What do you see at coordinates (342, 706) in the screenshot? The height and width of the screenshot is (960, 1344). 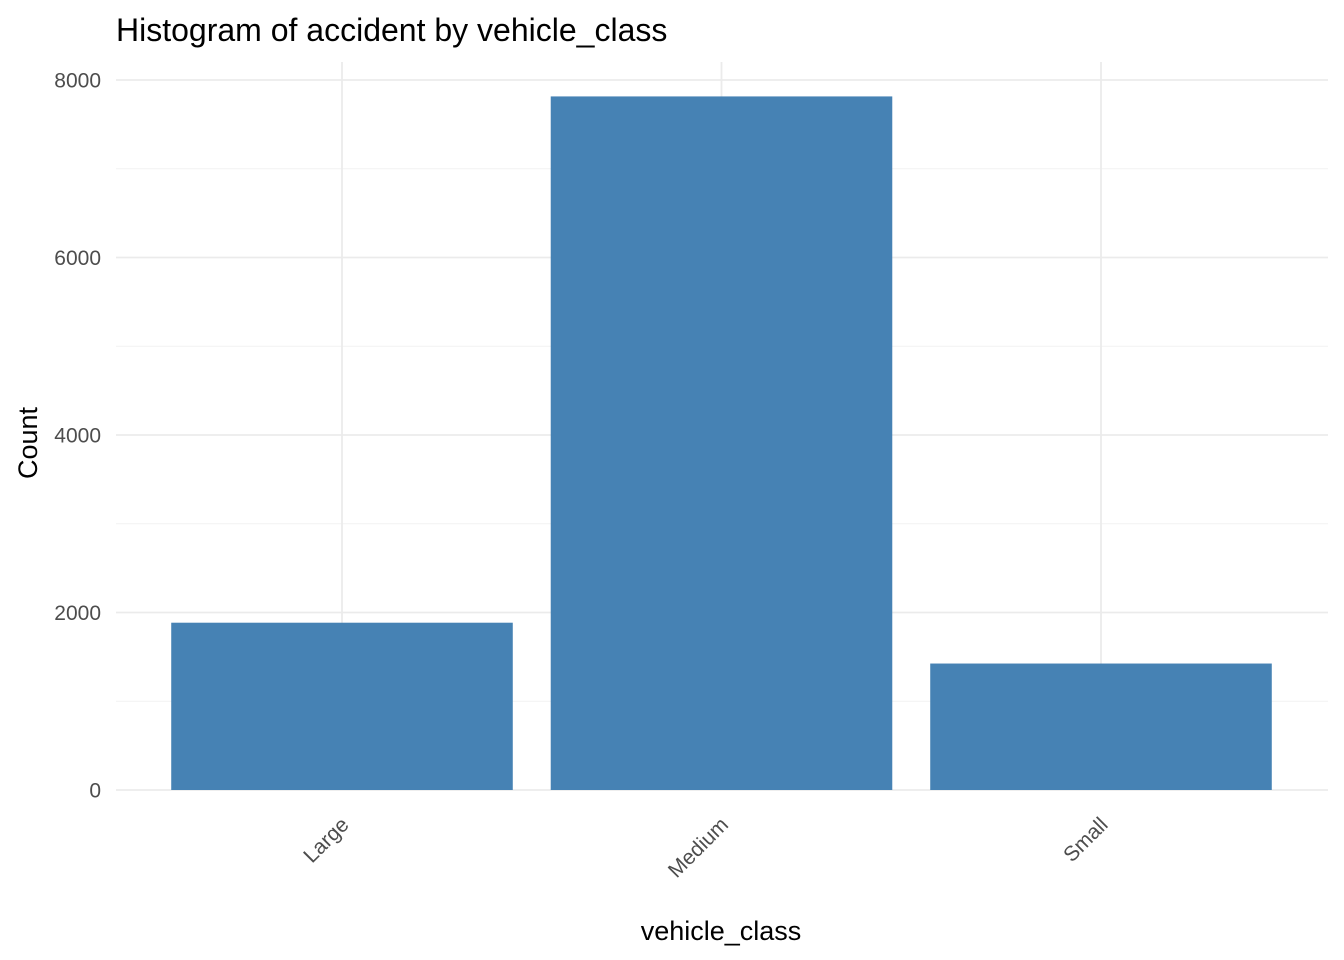 I see `bar-large` at bounding box center [342, 706].